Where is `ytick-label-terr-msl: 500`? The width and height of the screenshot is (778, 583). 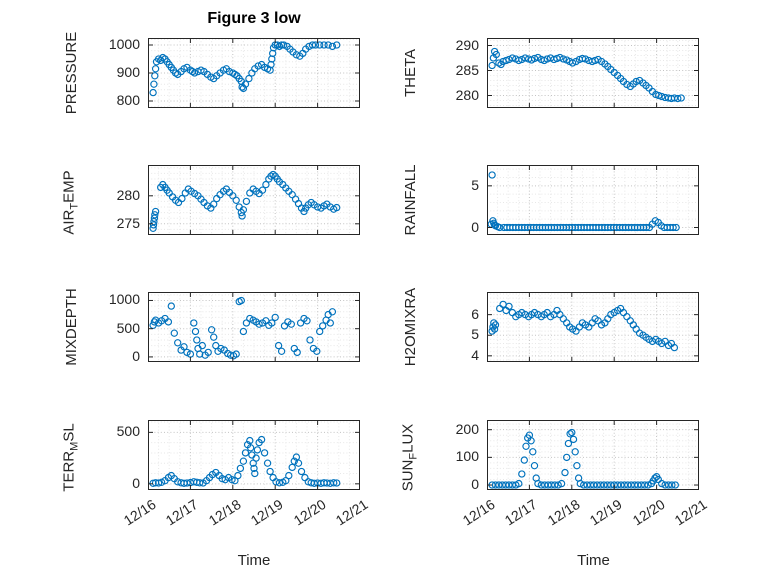
ytick-label-terr-msl: 500 is located at coordinates (128, 431).